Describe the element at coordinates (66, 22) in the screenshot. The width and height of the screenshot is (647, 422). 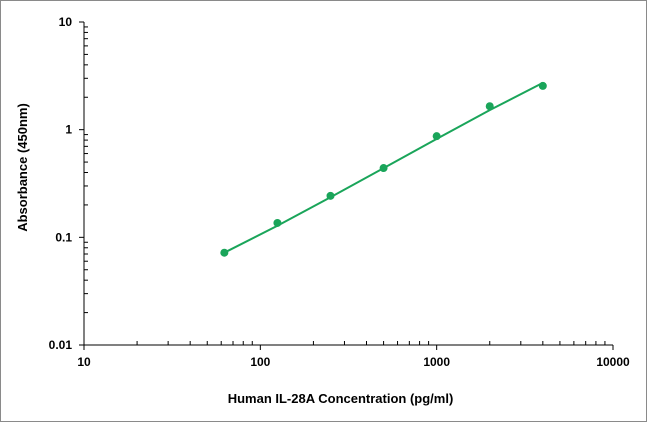
I see `y-tick-label: 10` at that location.